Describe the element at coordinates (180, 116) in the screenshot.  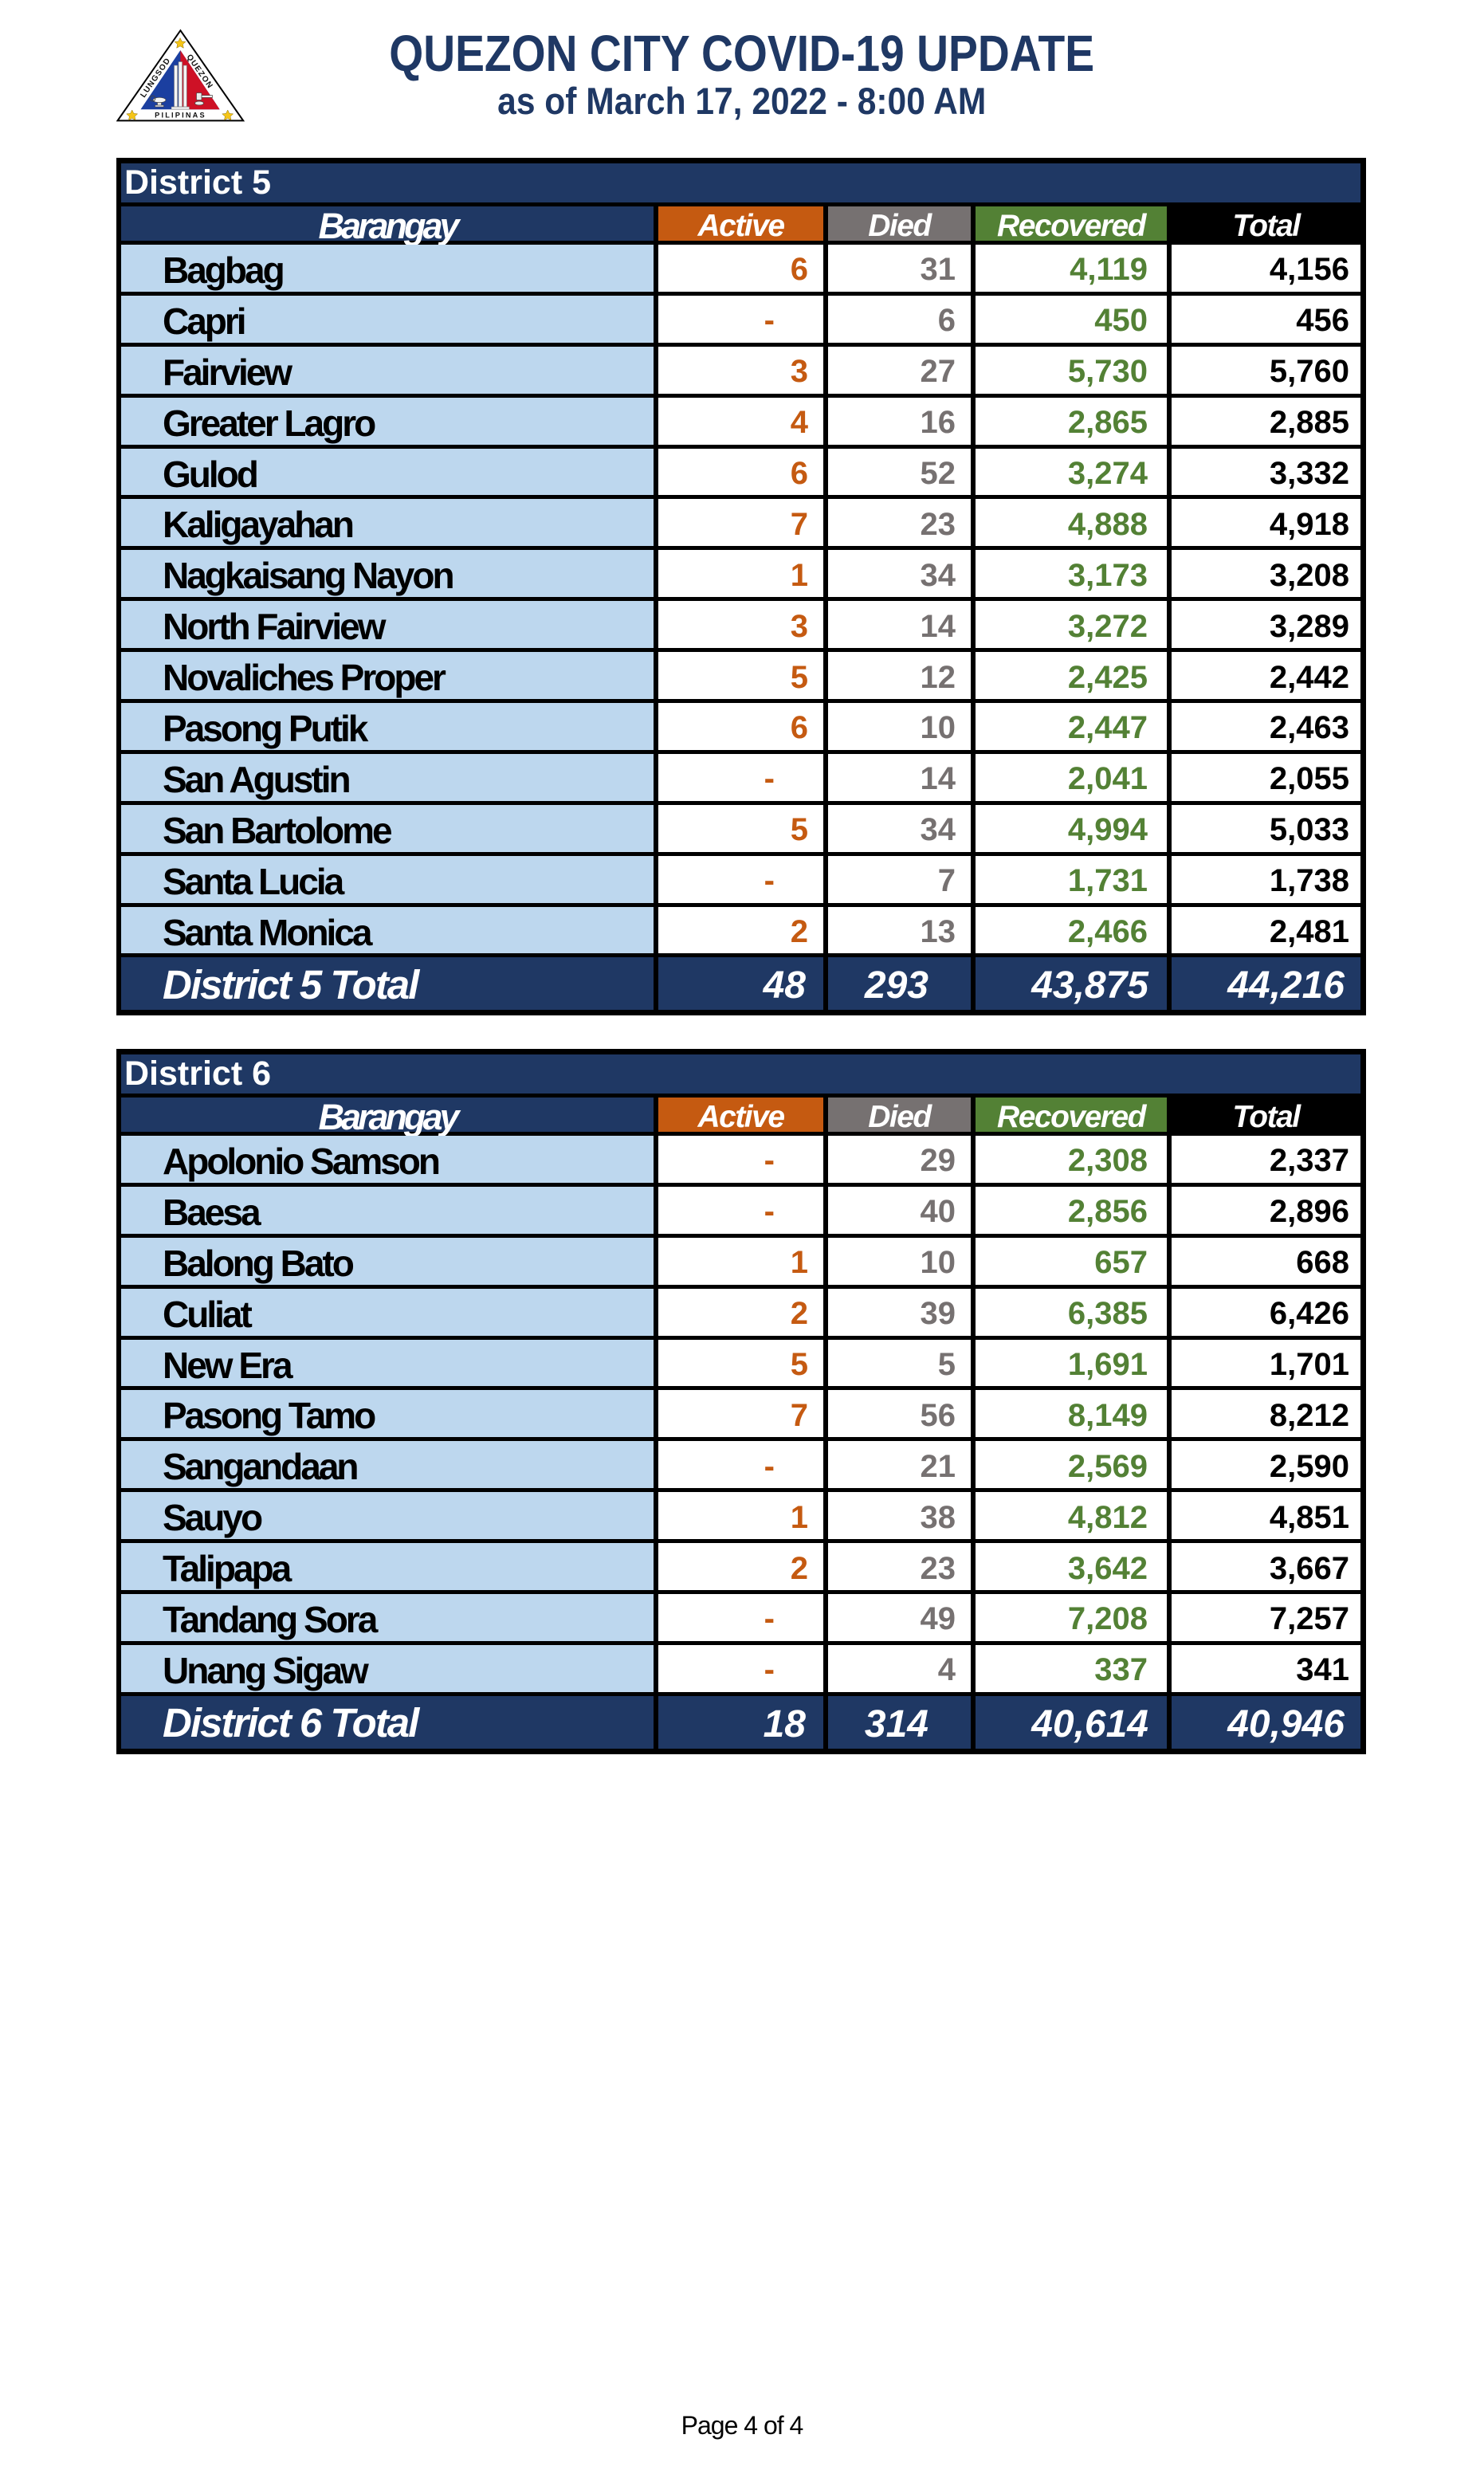
I see `svg-text: PILIPINAS` at that location.